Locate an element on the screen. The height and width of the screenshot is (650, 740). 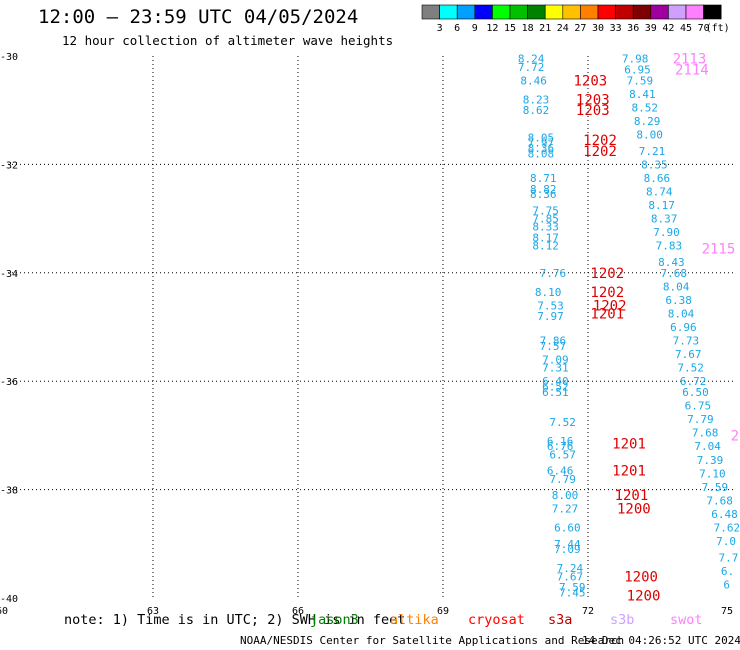
swh-value-cryosat: 6.57 is located at coordinates (562, 454).